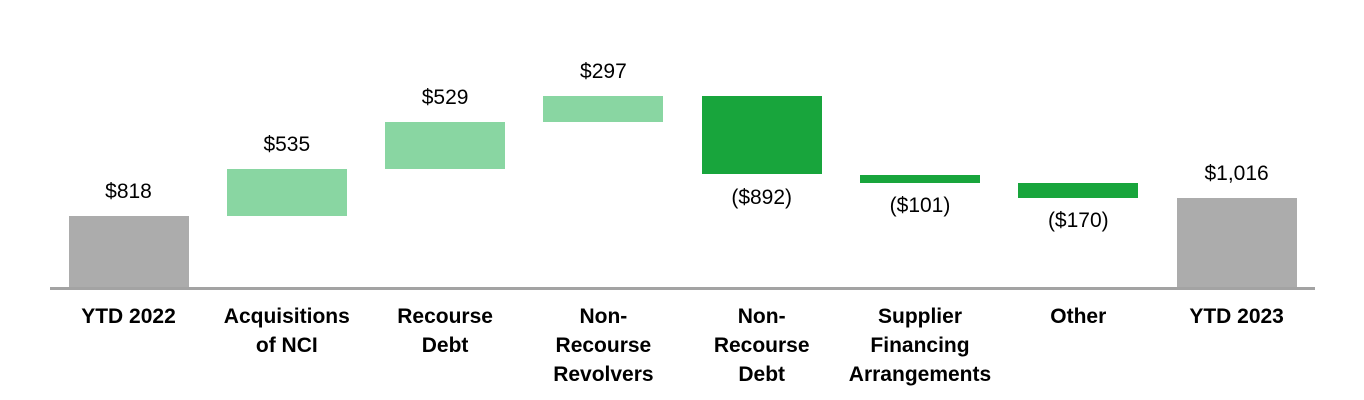 Image resolution: width=1364 pixels, height=400 pixels. I want to click on value-label-non-recourse-debt: ($892), so click(762, 197).